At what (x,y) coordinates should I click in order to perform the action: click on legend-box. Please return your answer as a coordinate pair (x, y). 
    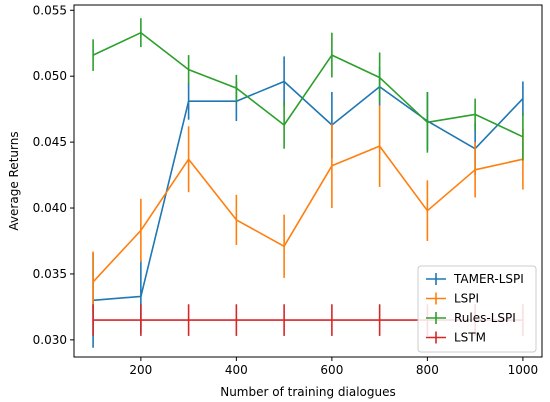
    Looking at the image, I should click on (477, 309).